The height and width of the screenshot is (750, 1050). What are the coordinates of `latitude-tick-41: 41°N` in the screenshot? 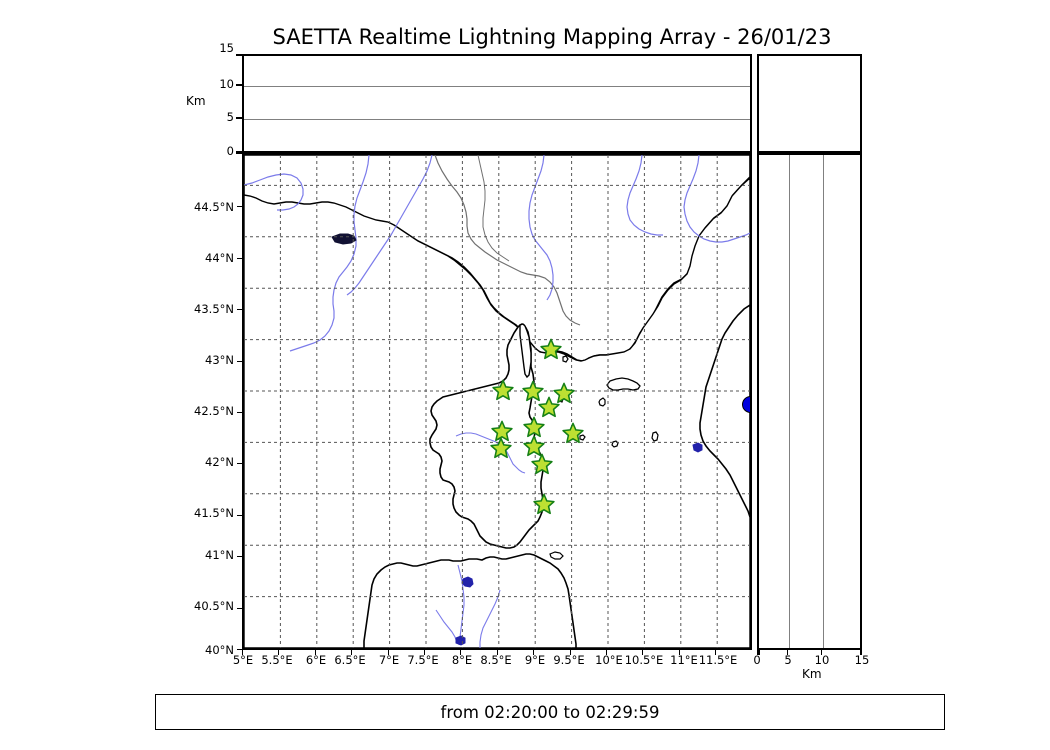 It's located at (219, 555).